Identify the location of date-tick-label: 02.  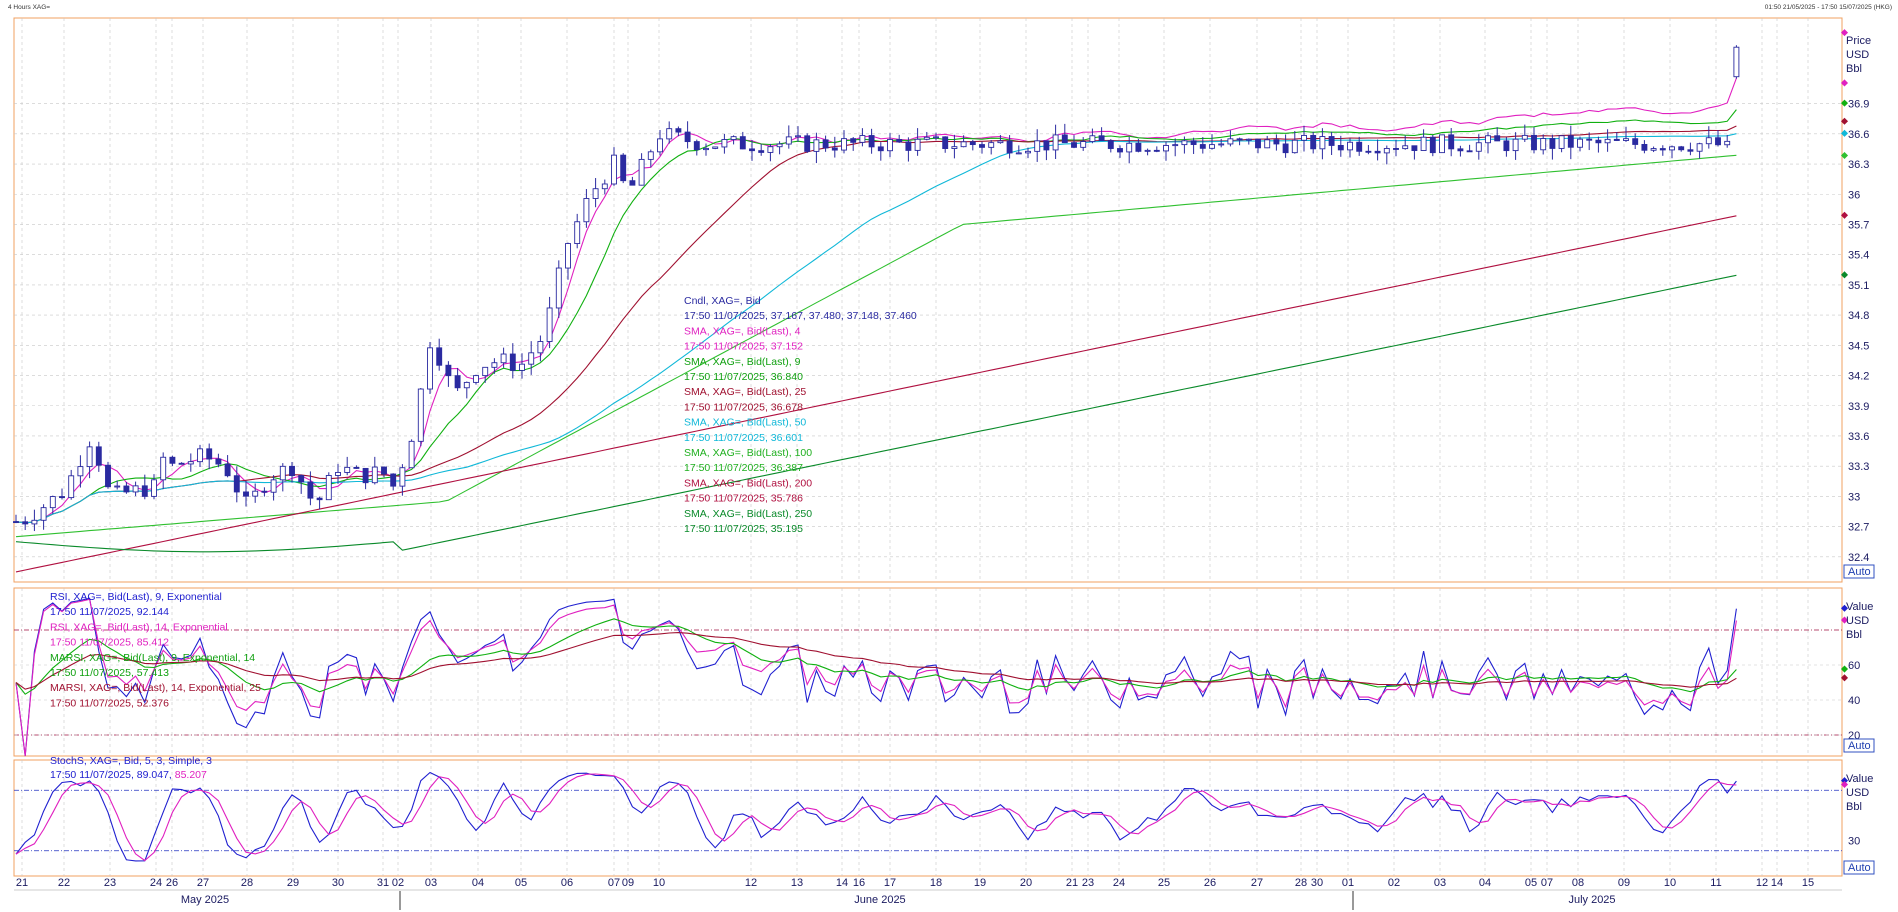
(1394, 883).